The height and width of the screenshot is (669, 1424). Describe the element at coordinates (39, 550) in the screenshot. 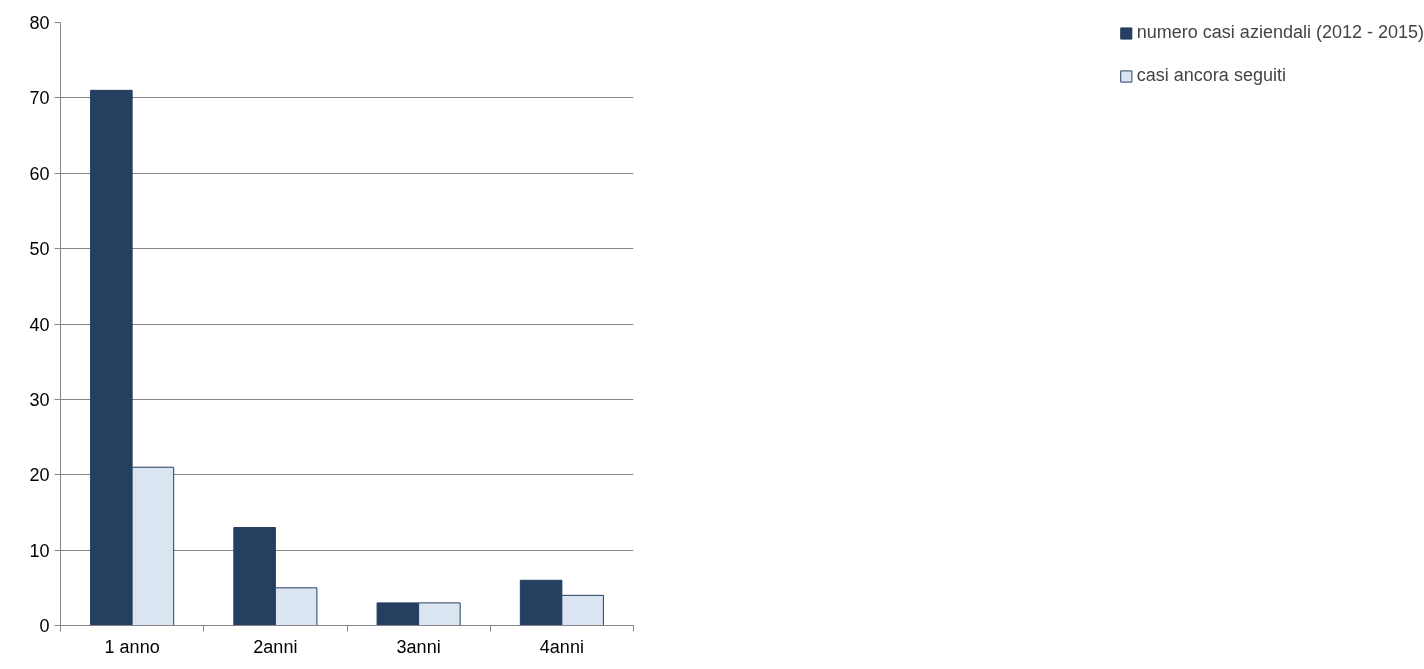

I see `y-tick-label: 10` at that location.